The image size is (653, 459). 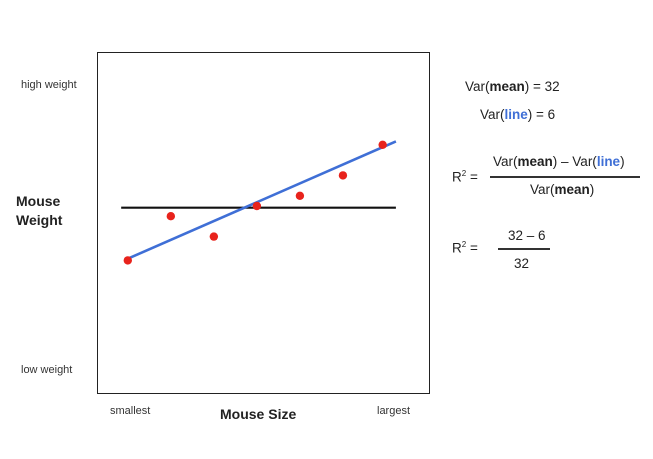 What do you see at coordinates (47, 370) in the screenshot?
I see `y-tick-low-label: low weight` at bounding box center [47, 370].